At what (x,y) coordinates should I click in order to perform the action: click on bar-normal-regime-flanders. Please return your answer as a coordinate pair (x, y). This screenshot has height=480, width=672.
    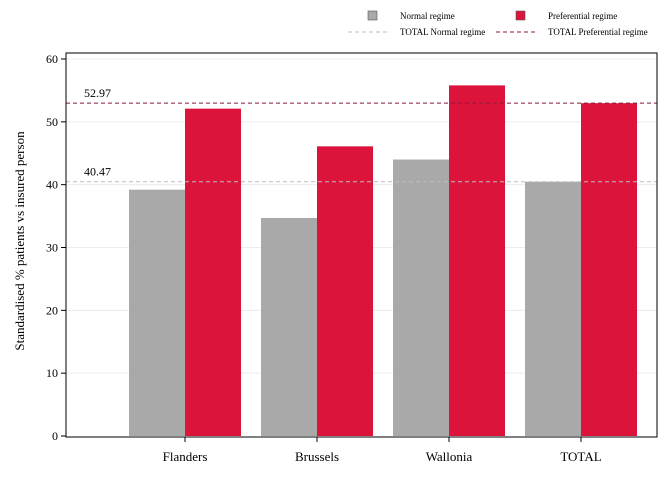
    Looking at the image, I should click on (157, 312).